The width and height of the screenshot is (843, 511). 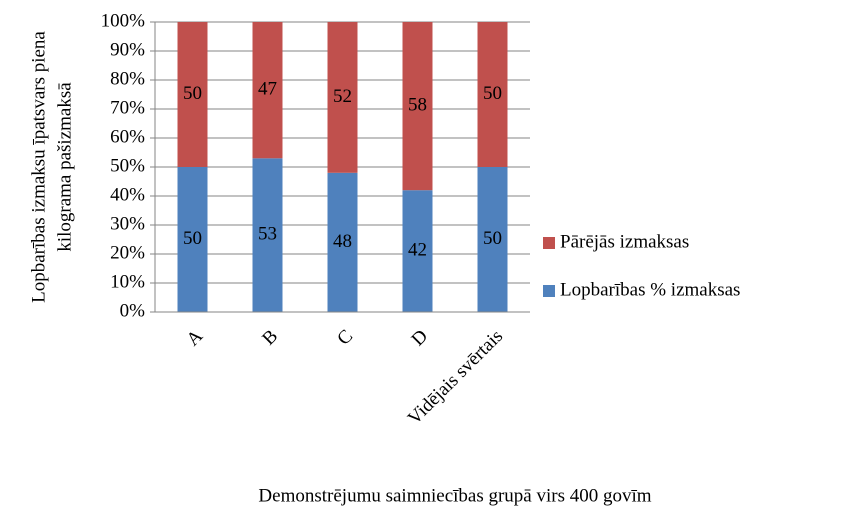 I want to click on data-label: 48, so click(x=342, y=241).